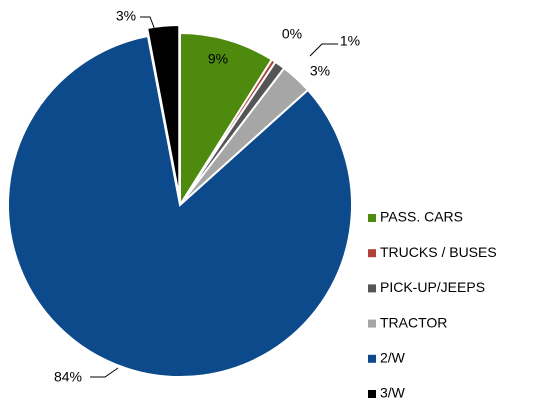 The height and width of the screenshot is (407, 533). I want to click on data-label: 1%, so click(350, 41).